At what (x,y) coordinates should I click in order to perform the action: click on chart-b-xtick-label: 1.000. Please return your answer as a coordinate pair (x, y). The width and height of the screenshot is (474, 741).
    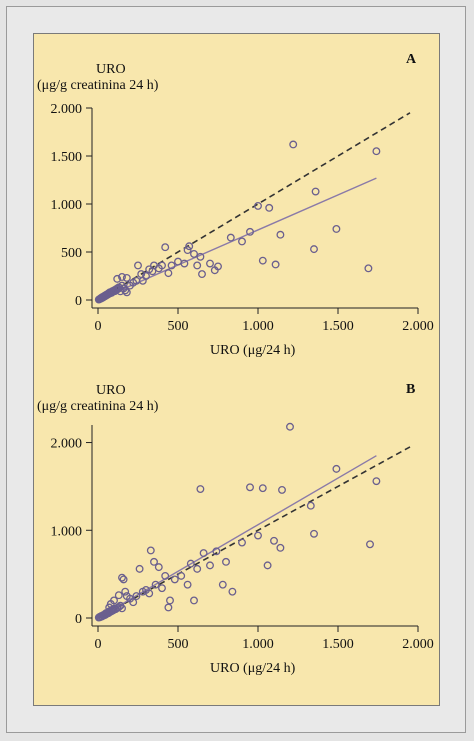
    Looking at the image, I should click on (258, 644).